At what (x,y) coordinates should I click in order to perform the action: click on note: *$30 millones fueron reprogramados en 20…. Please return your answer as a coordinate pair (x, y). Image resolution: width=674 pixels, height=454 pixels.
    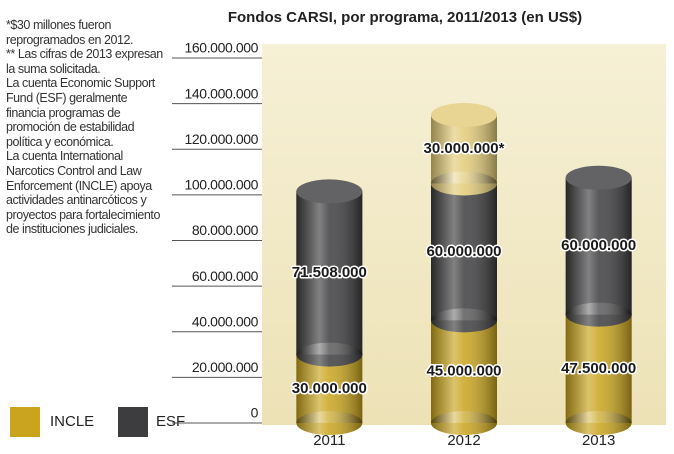
    Looking at the image, I should click on (69, 32).